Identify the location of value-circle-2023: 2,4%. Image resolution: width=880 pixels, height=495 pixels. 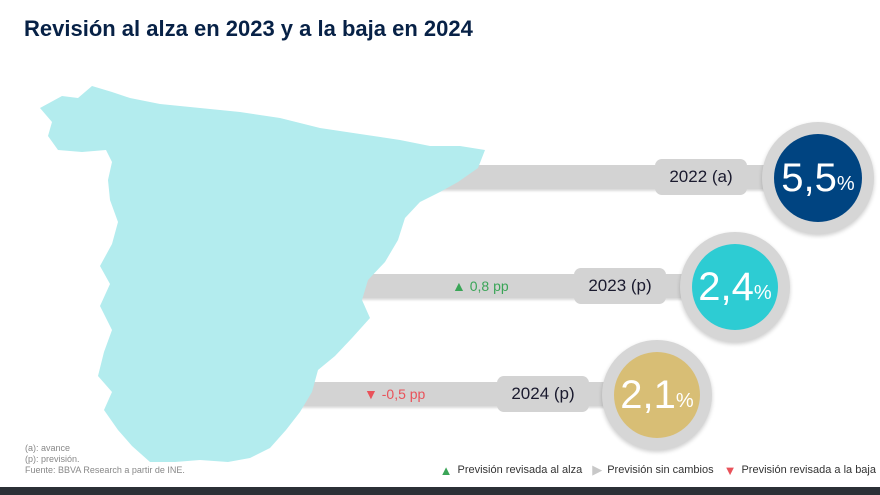
(735, 287).